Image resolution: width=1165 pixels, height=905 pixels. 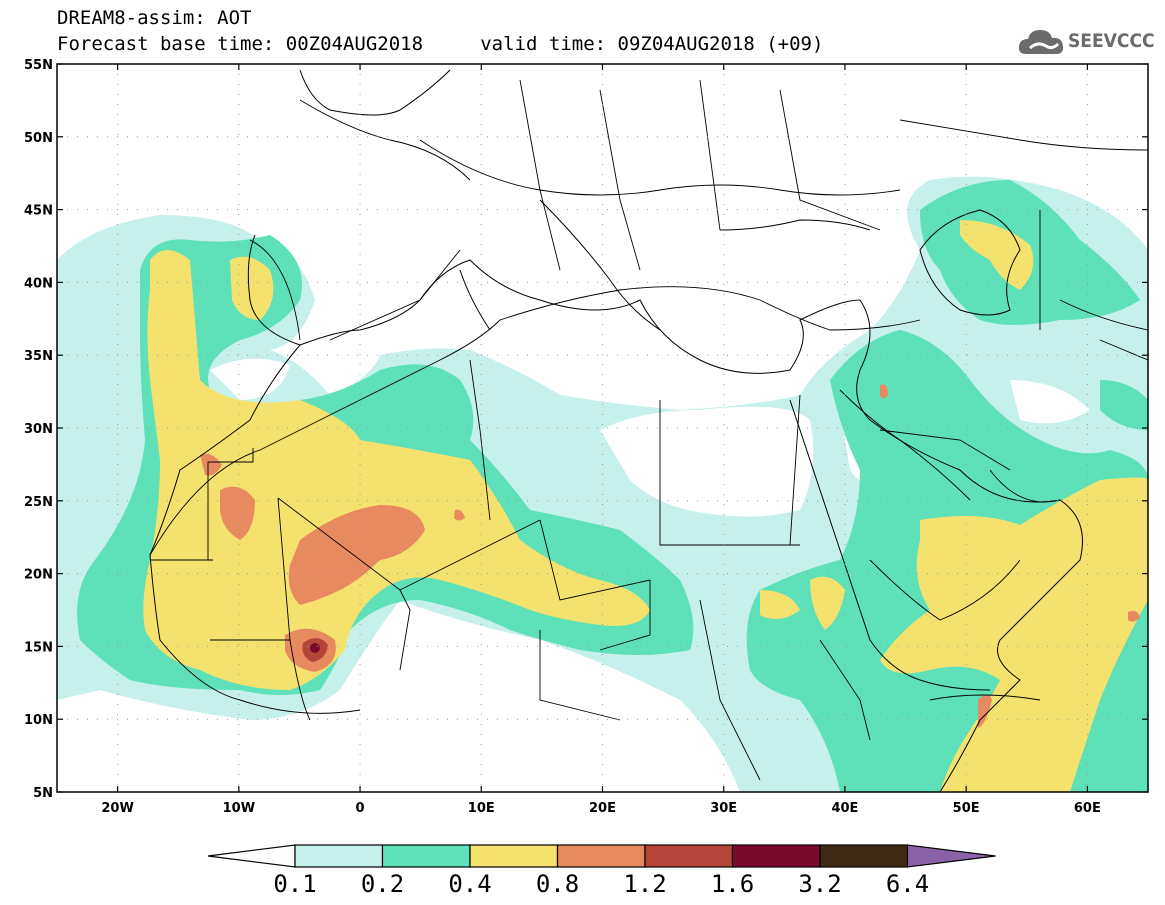 What do you see at coordinates (38, 283) in the screenshot?
I see `lat-tick-label: 40N` at bounding box center [38, 283].